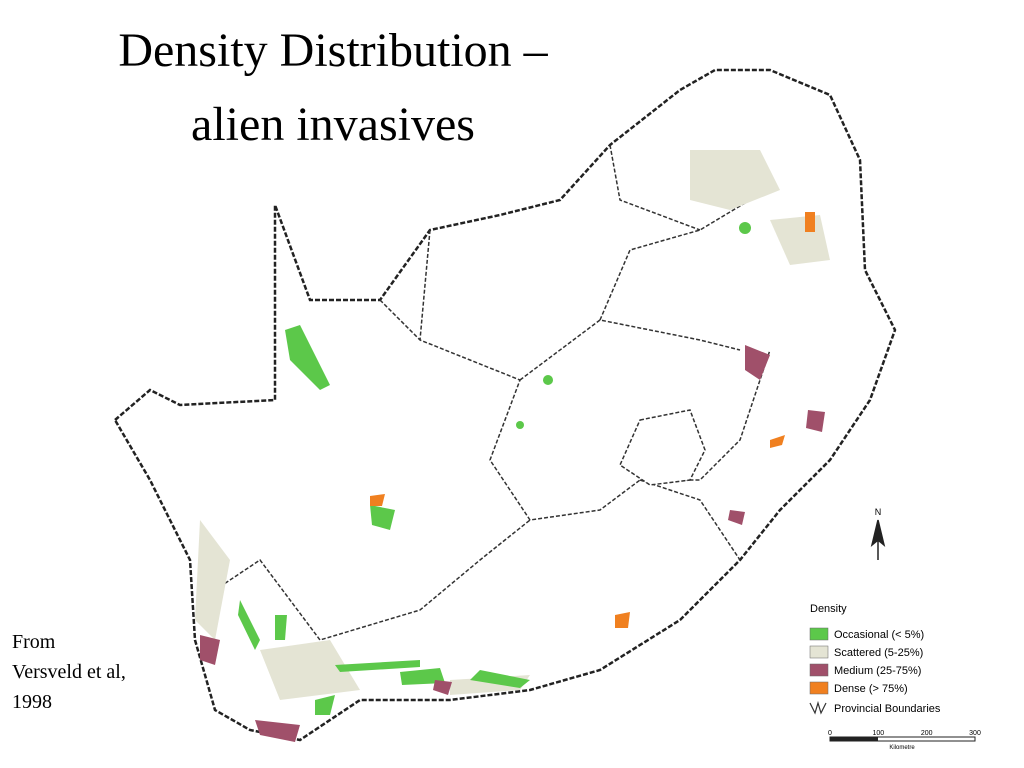 The width and height of the screenshot is (1024, 768). I want to click on legend-label: Scattered (5-25%), so click(878, 653).